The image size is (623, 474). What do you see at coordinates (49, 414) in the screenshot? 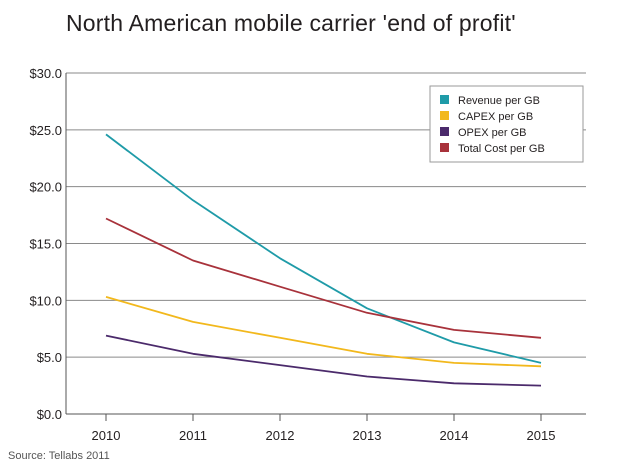
I see `y-tick-label: $0.0` at bounding box center [49, 414].